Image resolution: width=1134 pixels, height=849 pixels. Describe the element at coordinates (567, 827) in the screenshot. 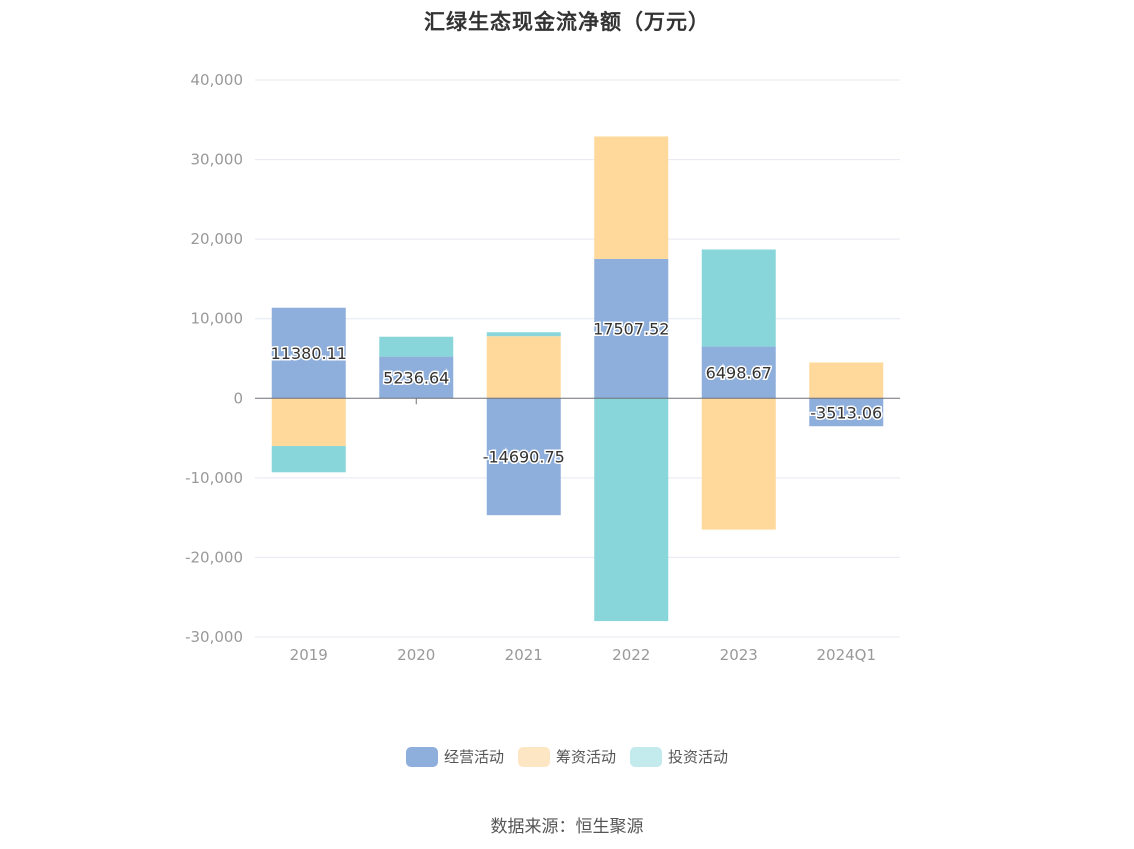

I see `data-source-note: 数据来源：恒生聚源` at that location.